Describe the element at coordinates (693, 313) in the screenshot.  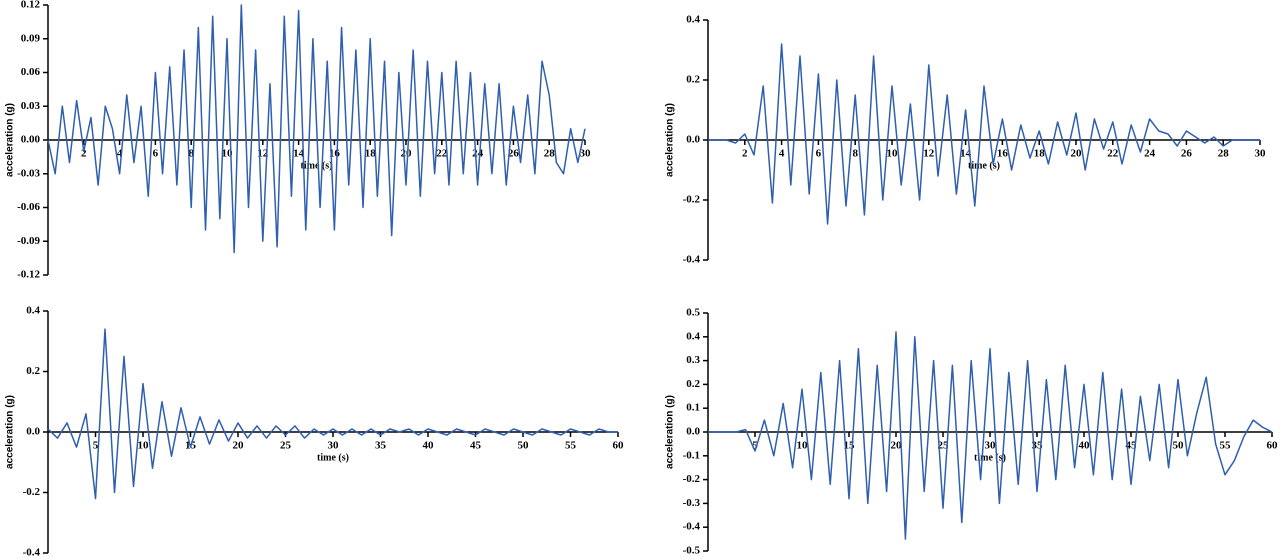
I see `y-tick-label: 0.5` at that location.